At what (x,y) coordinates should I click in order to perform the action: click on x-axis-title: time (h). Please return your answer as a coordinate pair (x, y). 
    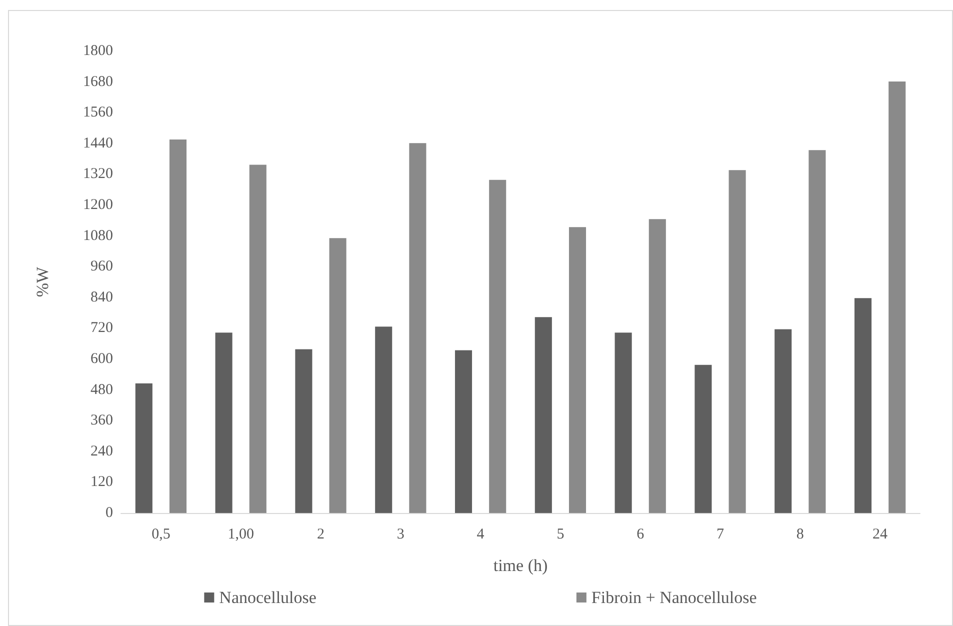
    Looking at the image, I should click on (520, 565).